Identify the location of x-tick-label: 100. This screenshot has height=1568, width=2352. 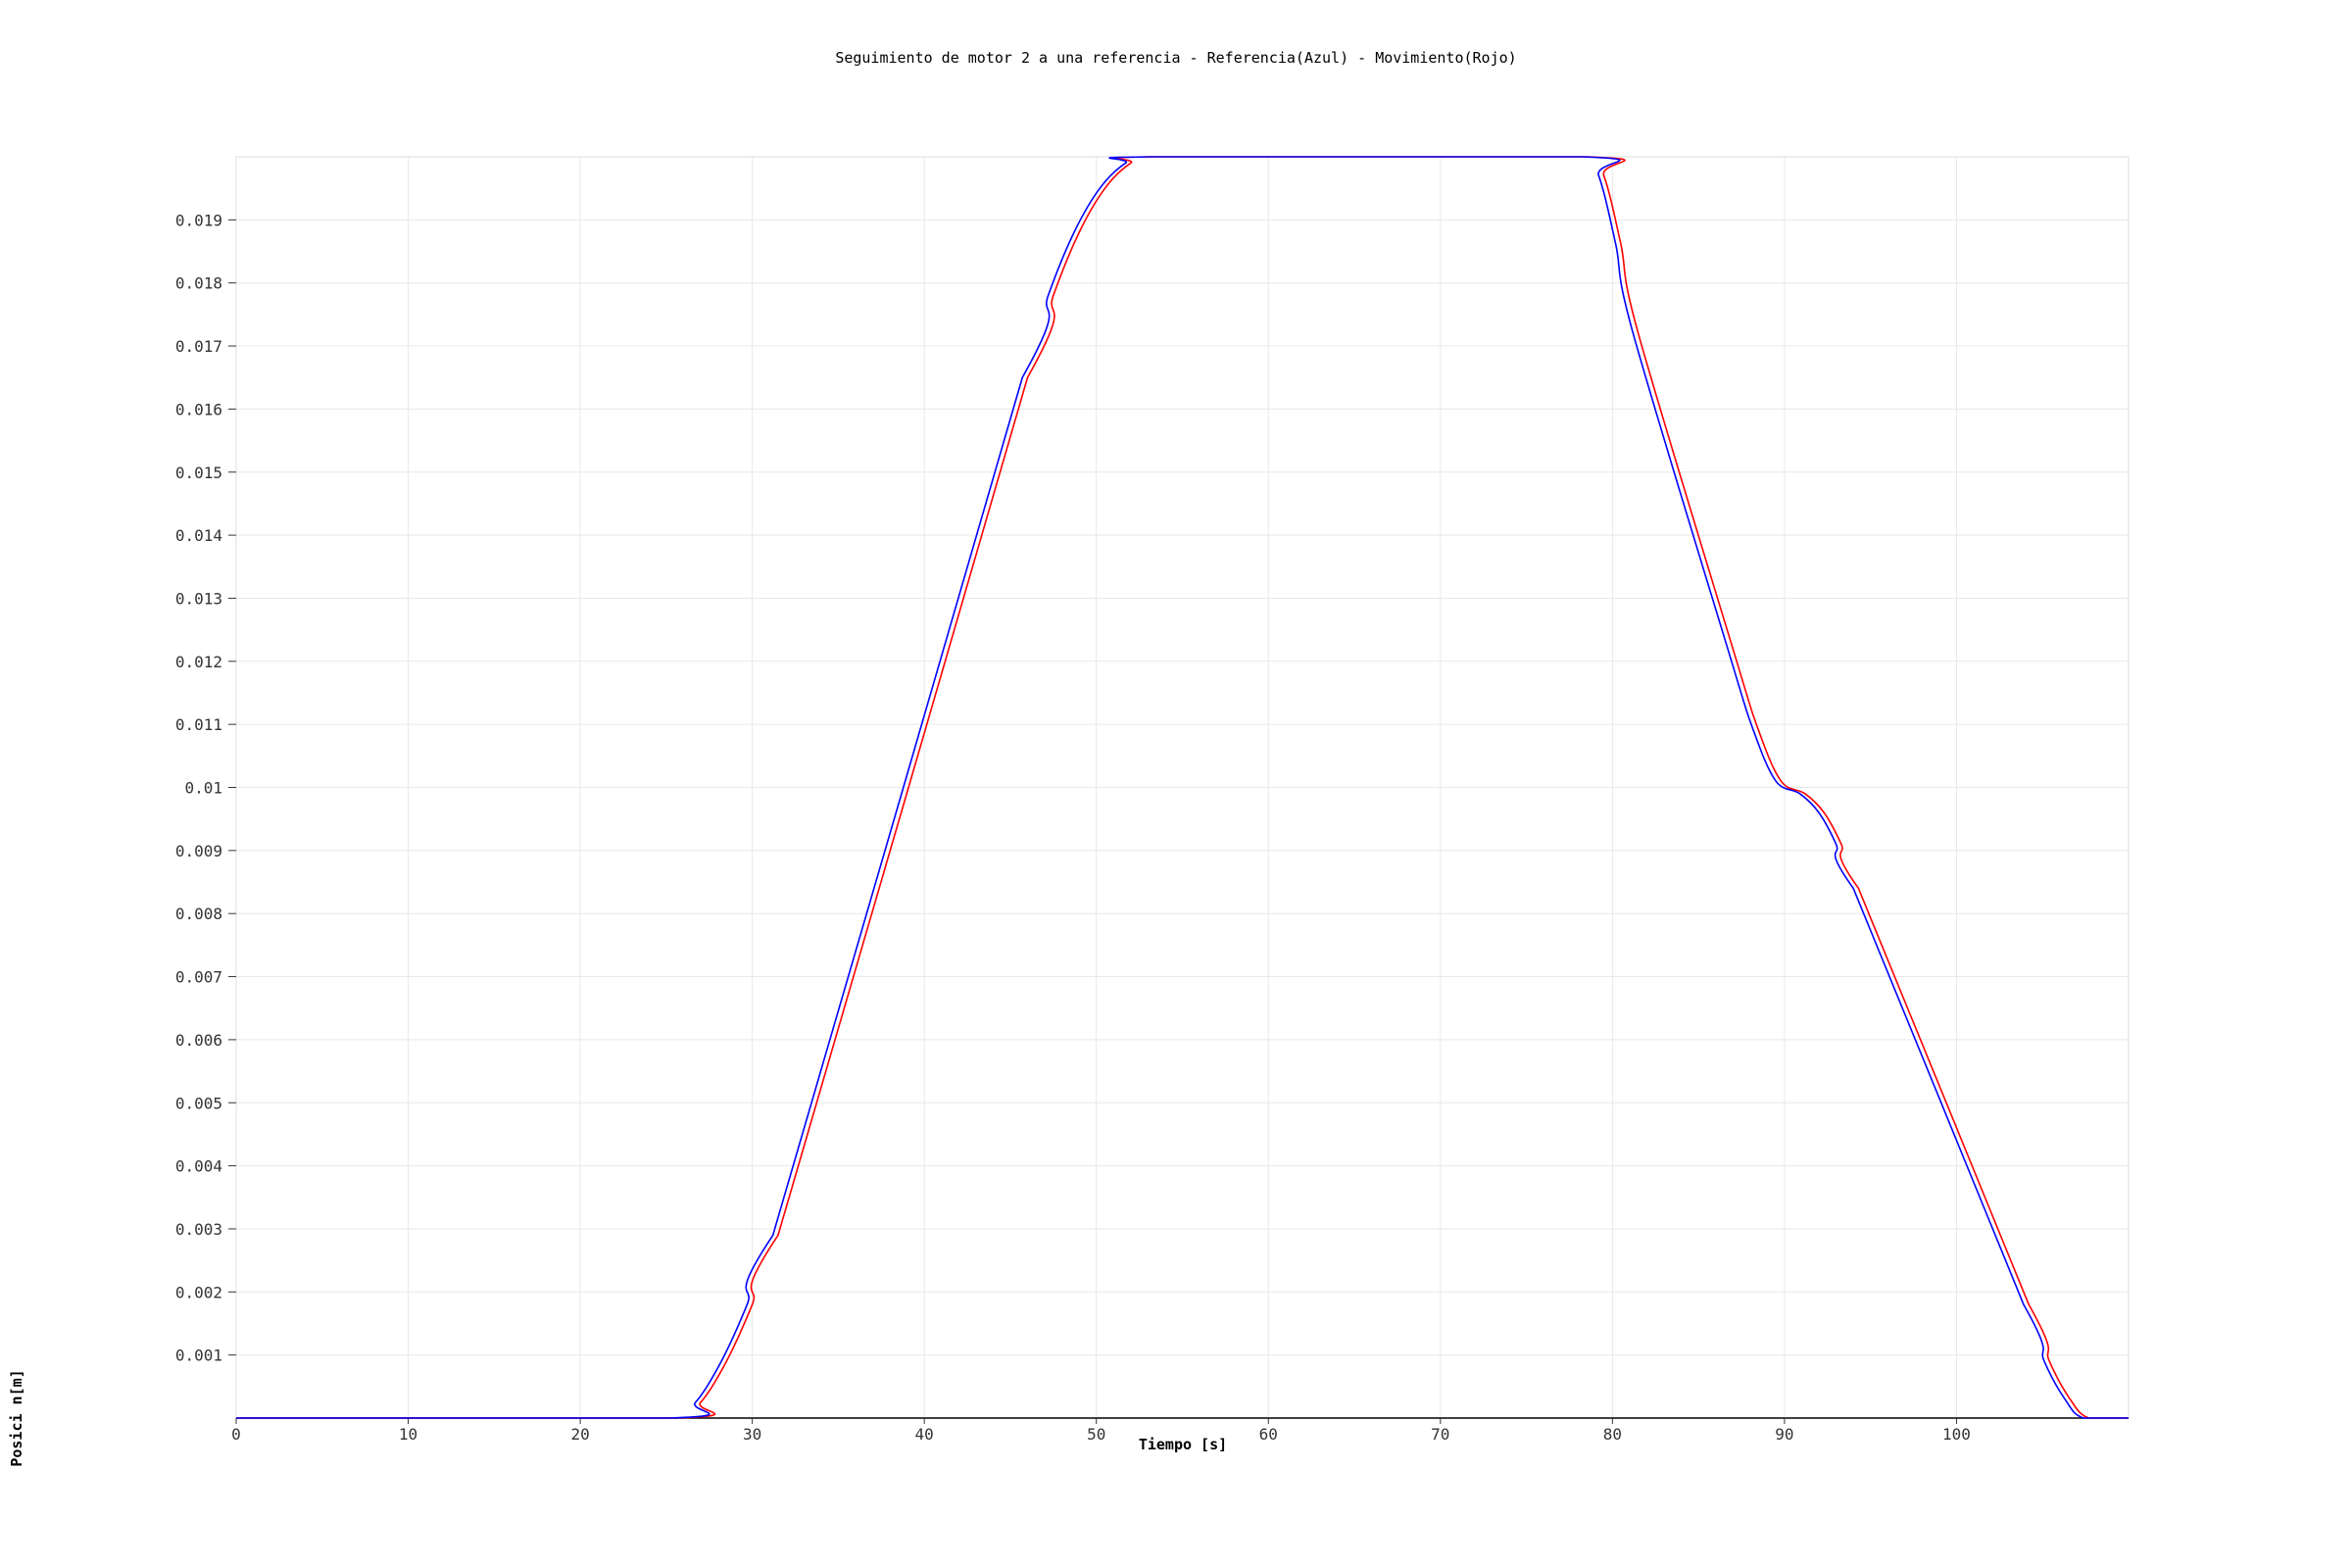
(1956, 1434).